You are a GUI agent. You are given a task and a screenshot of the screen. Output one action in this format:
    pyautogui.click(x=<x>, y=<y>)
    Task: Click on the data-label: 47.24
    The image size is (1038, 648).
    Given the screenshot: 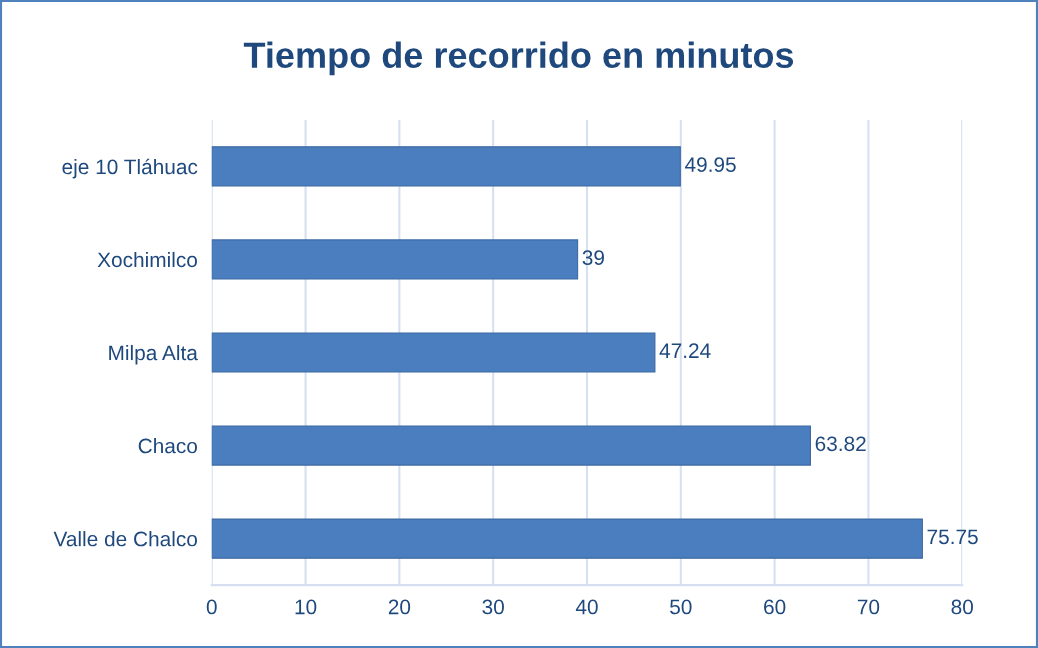 What is the action you would take?
    pyautogui.click(x=685, y=350)
    